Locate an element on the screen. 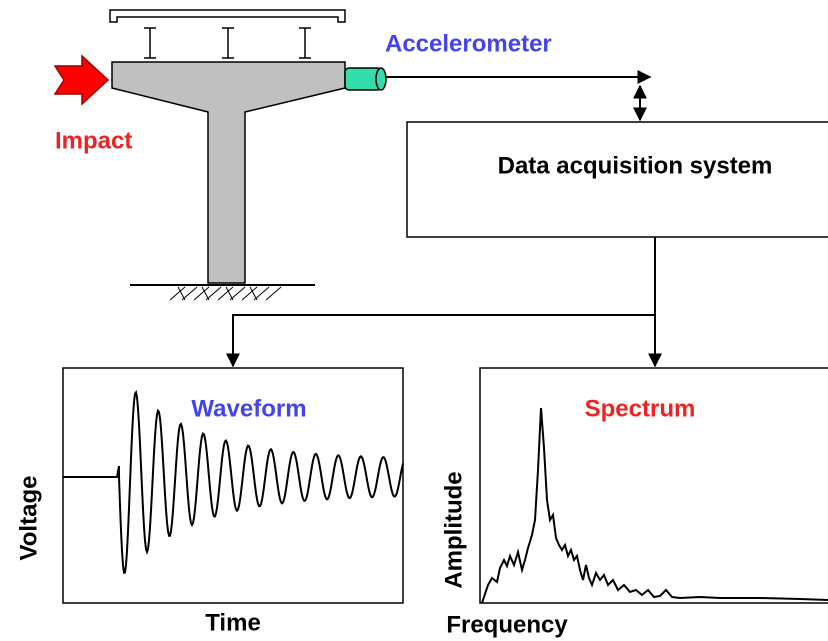 The width and height of the screenshot is (828, 641). accelerometer-label: Accelerometer is located at coordinates (468, 43).